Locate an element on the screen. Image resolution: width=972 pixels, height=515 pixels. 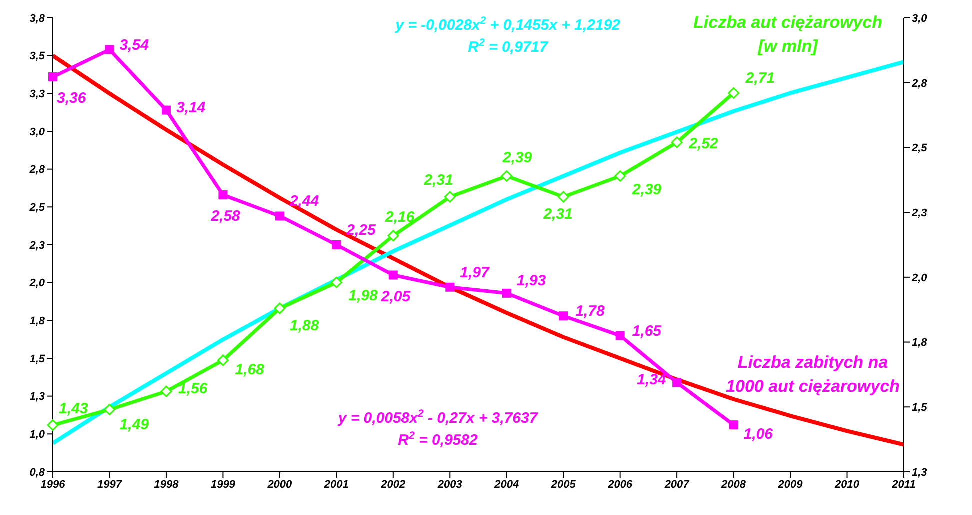
x-tick-label: 2008 is located at coordinates (733, 484).